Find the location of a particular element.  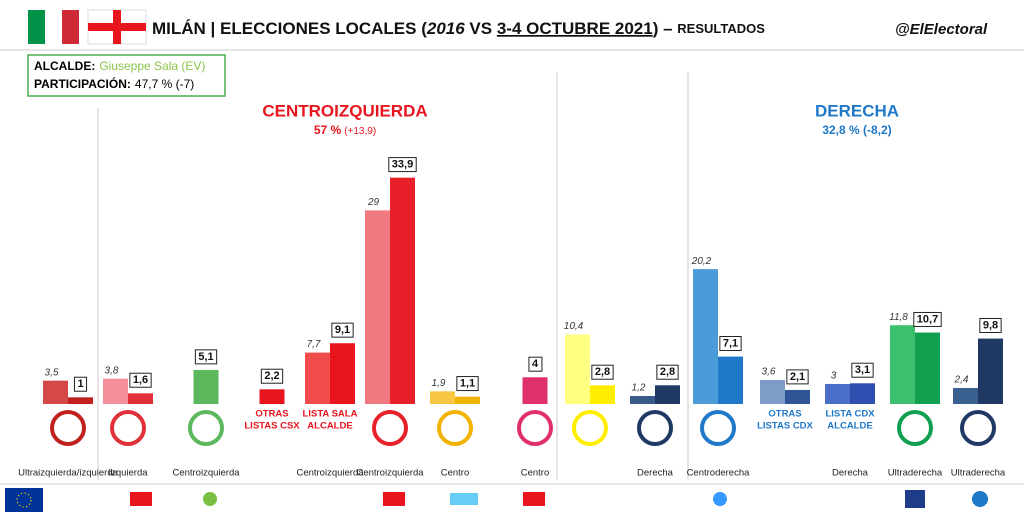

category-label: Ultraderecha is located at coordinates (915, 473).